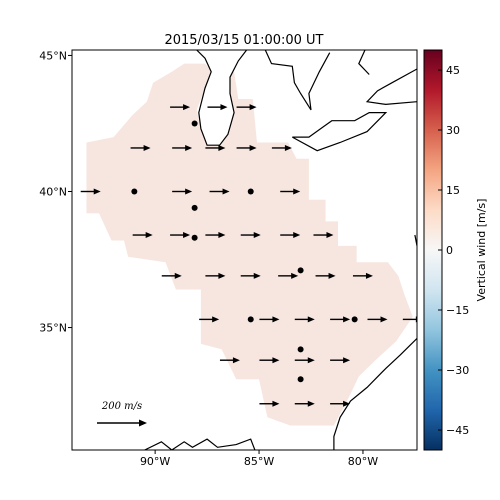  I want to click on lat-tick-label: 45°N, so click(53, 55).